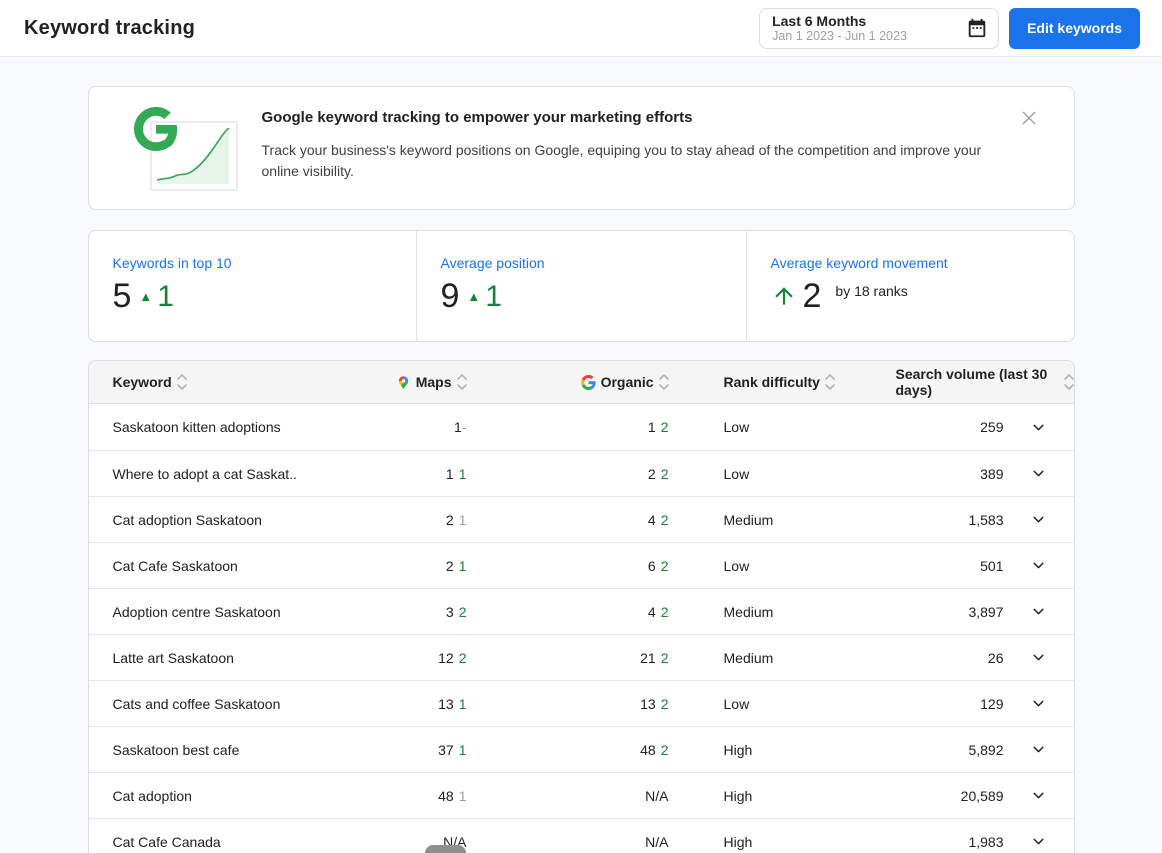 This screenshot has height=853, width=1162. Describe the element at coordinates (771, 382) in the screenshot. I see `column-label: Rank difficulty` at that location.